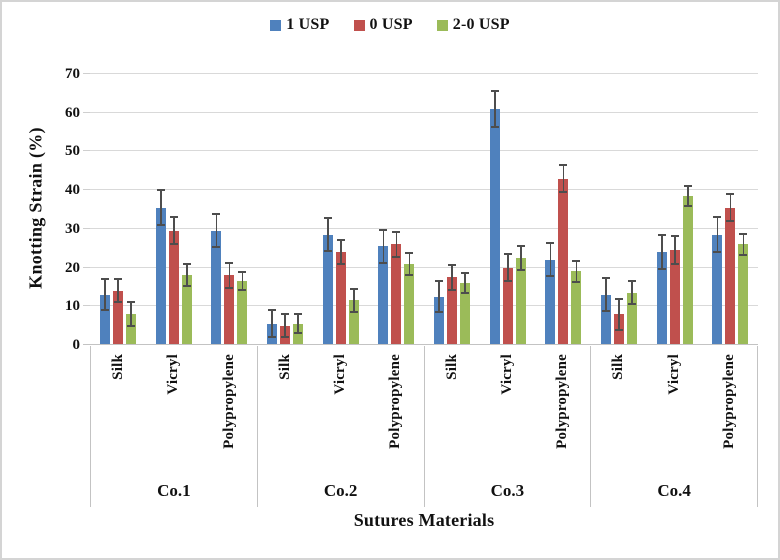 The height and width of the screenshot is (560, 780). Describe the element at coordinates (340, 209) in the screenshot. I see `bar-Co.2-Vicryl-0 USP` at that location.